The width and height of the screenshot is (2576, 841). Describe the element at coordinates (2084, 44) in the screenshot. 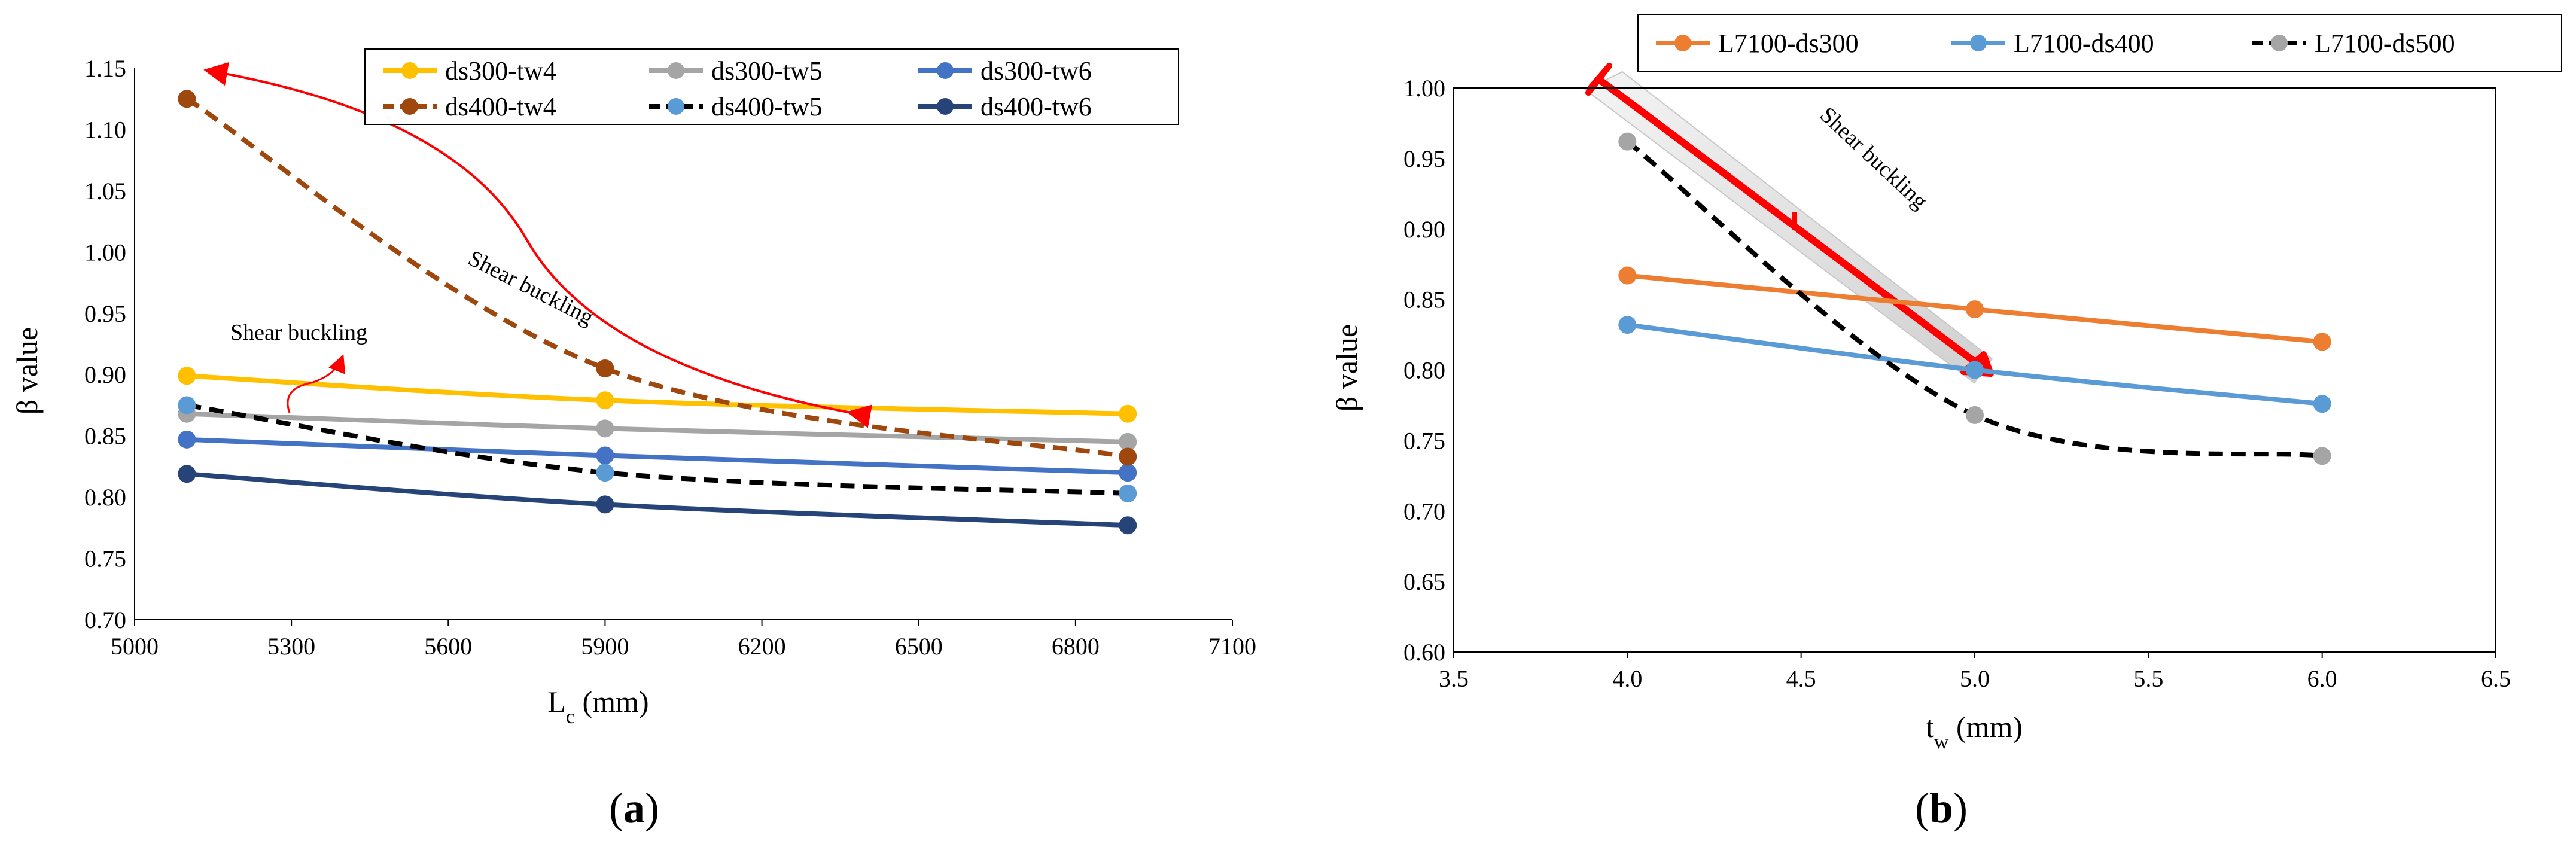

I see `legend-label: L7100-ds400` at that location.